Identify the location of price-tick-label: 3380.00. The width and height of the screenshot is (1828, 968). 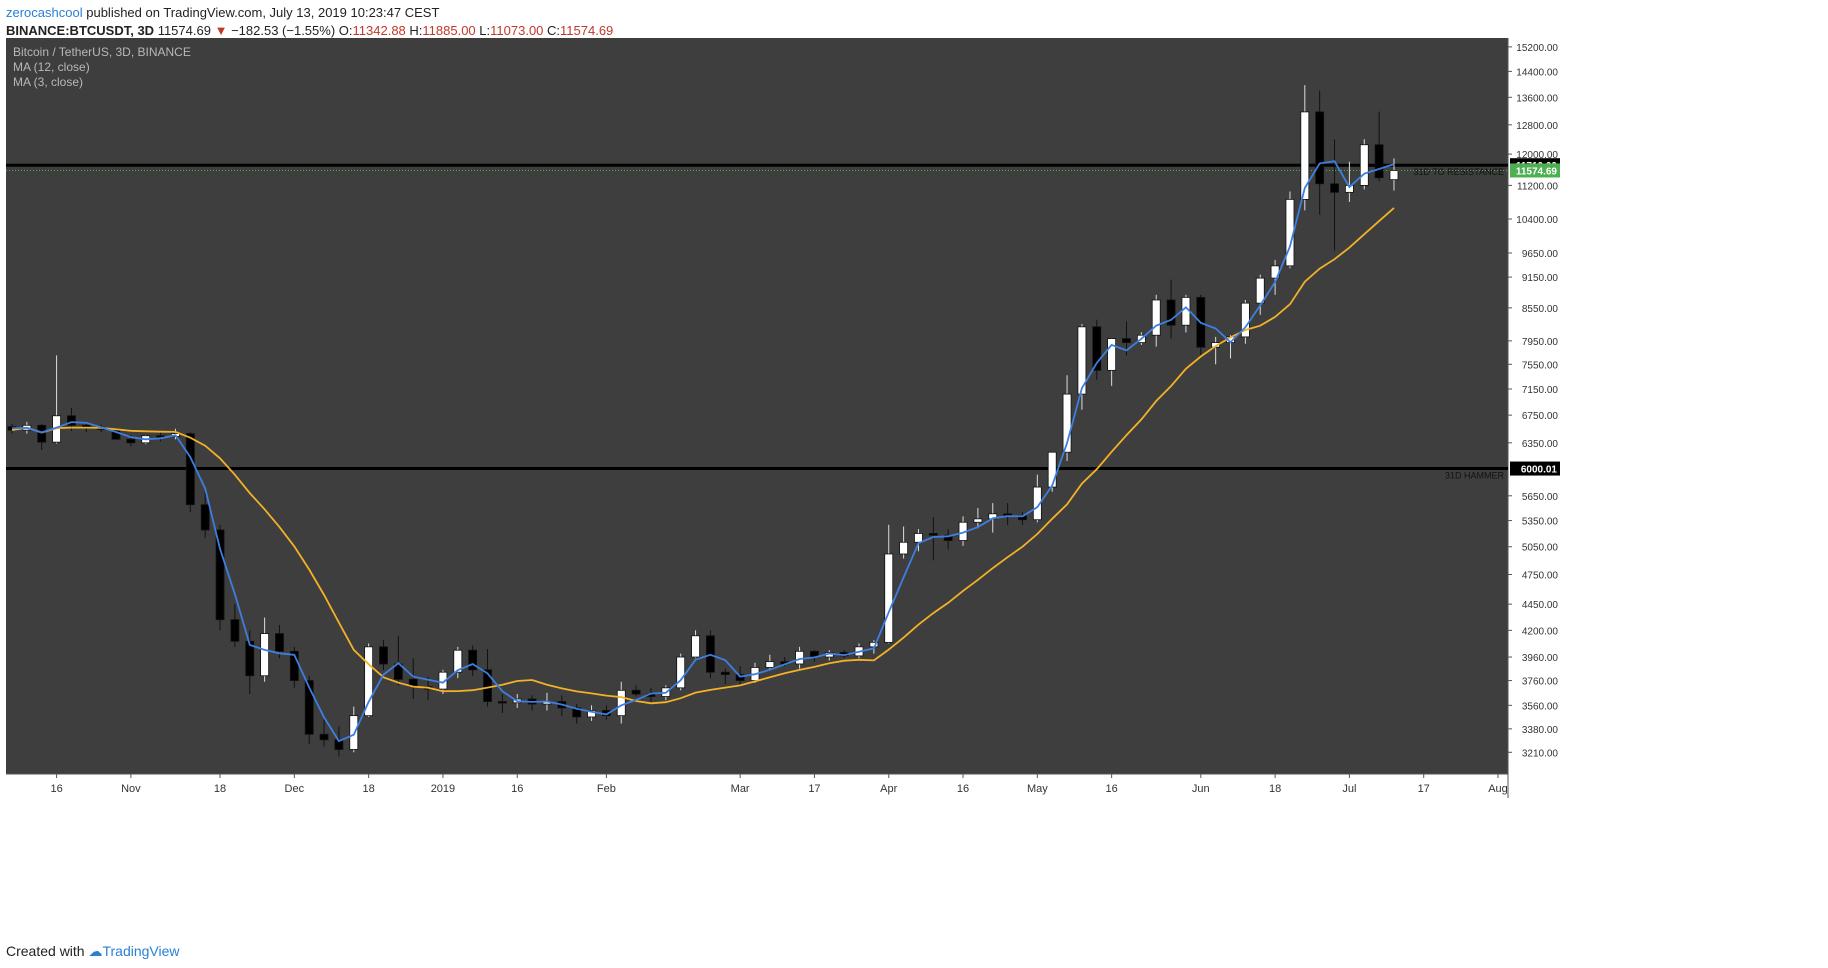
(1540, 730).